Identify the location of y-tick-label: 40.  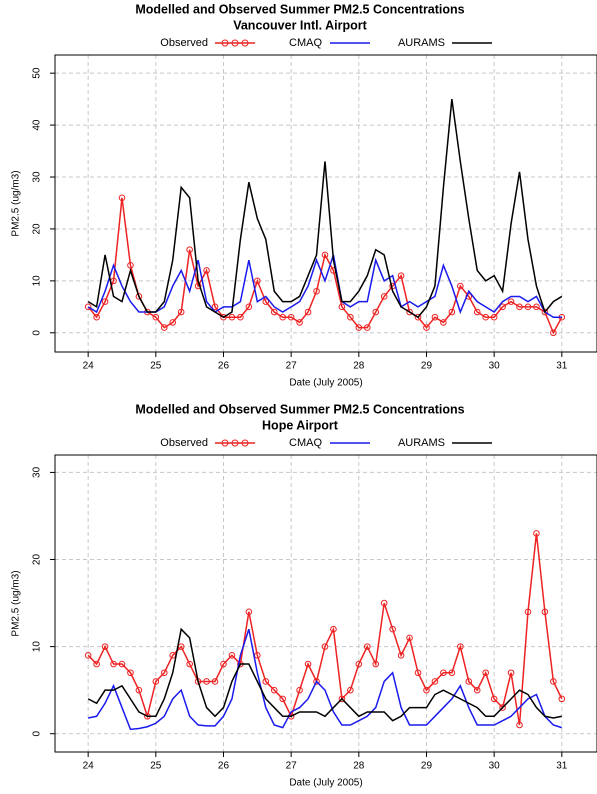
(37, 125).